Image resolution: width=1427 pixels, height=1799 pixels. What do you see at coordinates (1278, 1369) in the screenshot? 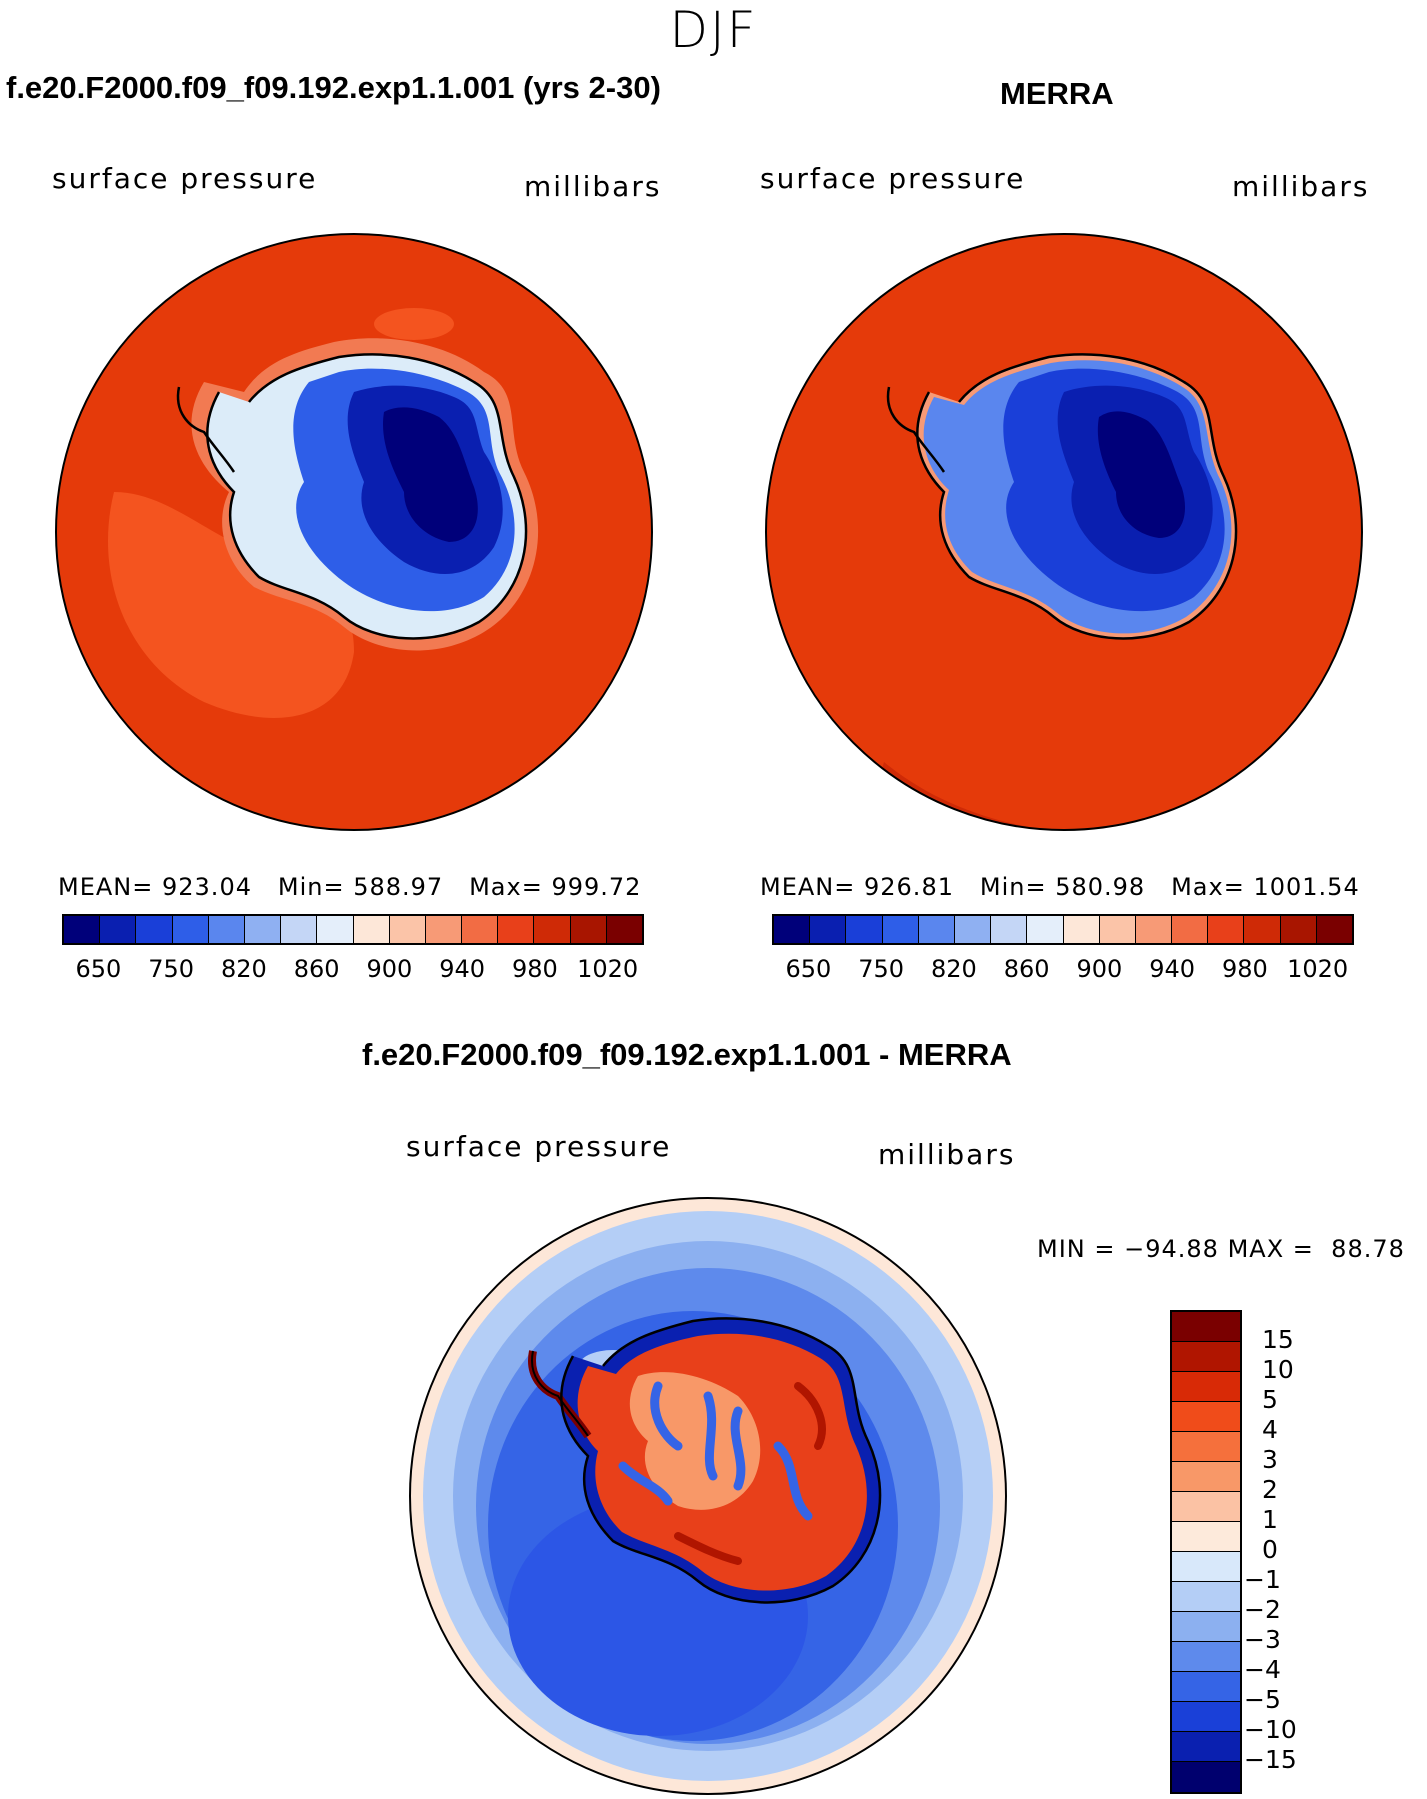
I see `colorbar-tick-label: 10` at bounding box center [1278, 1369].